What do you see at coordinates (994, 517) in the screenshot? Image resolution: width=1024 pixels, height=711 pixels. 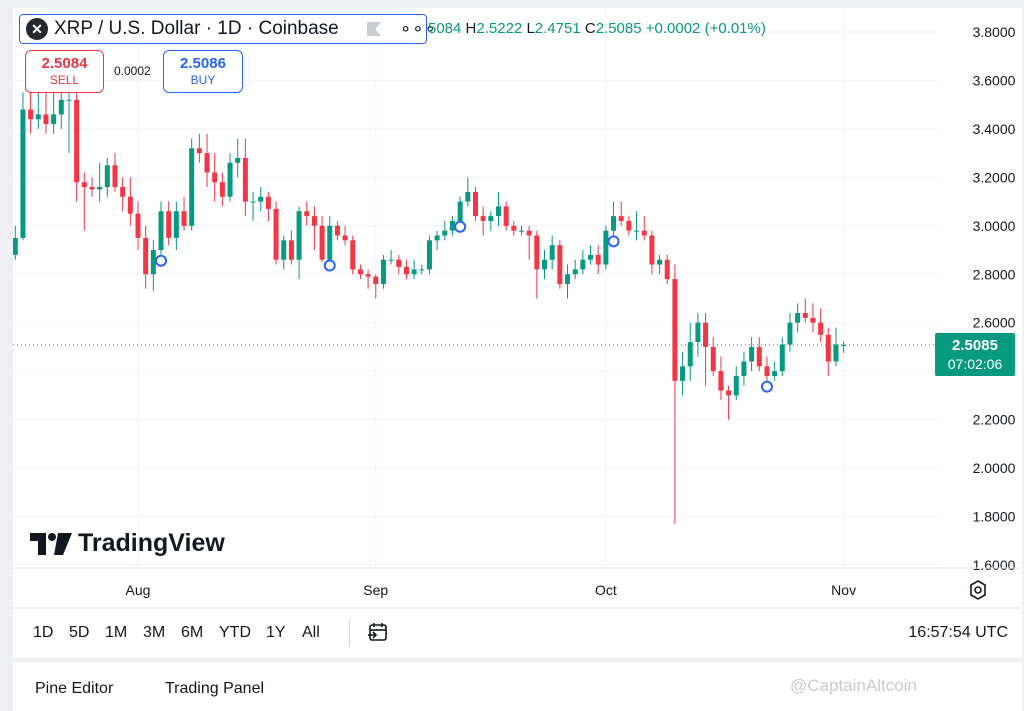 I see `y-tick-label: 1.8000` at bounding box center [994, 517].